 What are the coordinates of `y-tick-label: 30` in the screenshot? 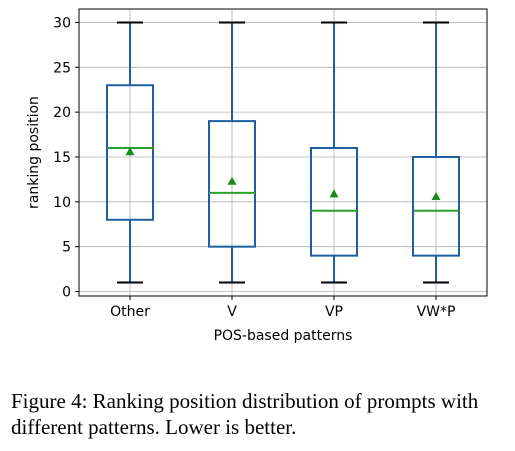 It's located at (62, 23).